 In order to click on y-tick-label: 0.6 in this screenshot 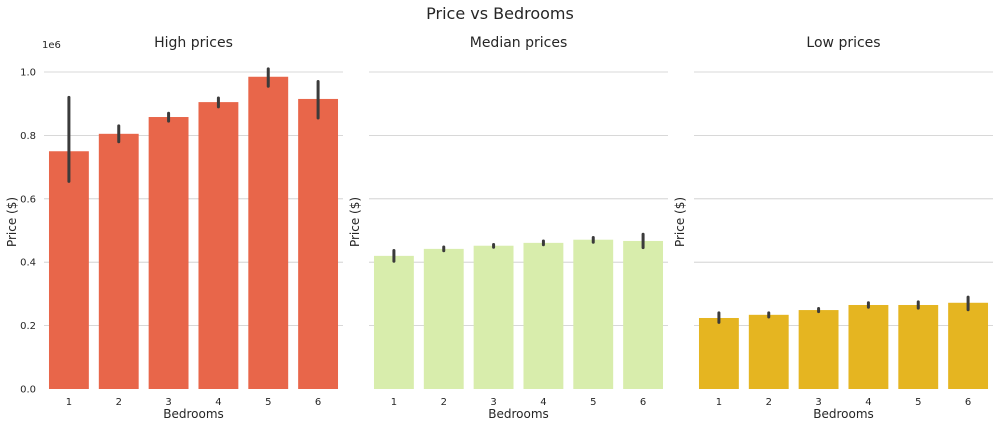, I will do `click(28, 199)`.